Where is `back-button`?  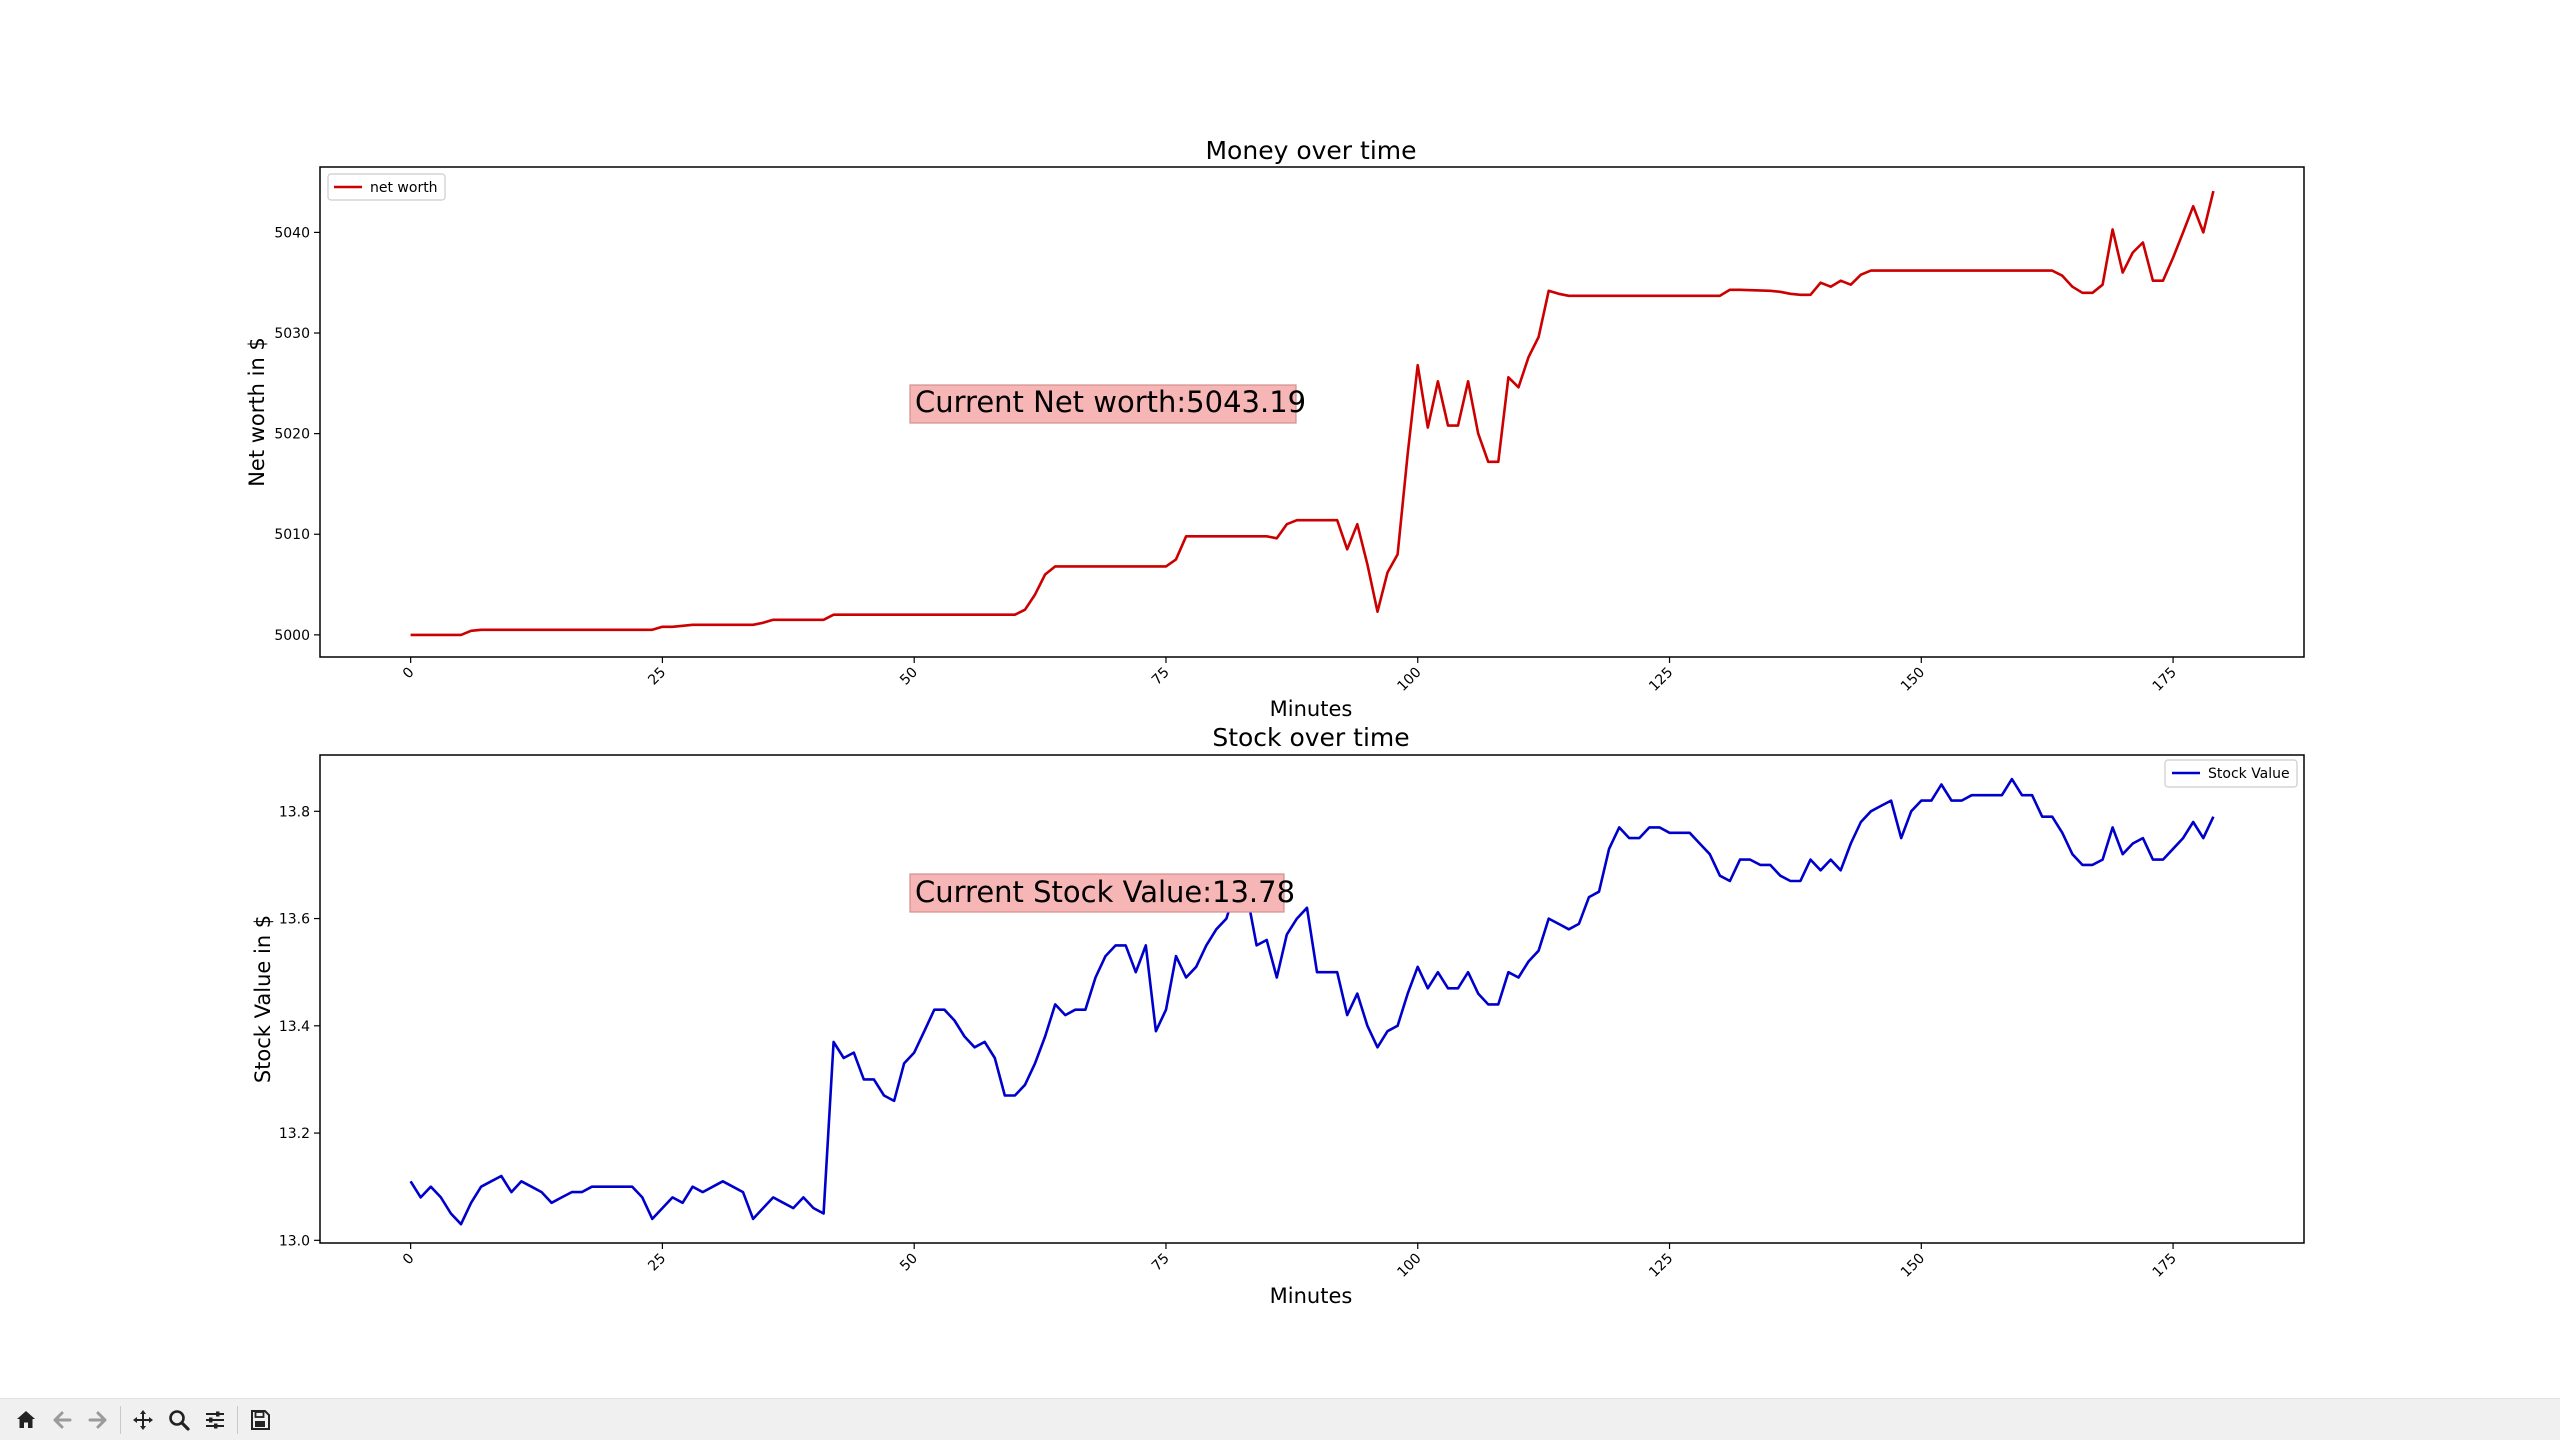
back-button is located at coordinates (62, 1420).